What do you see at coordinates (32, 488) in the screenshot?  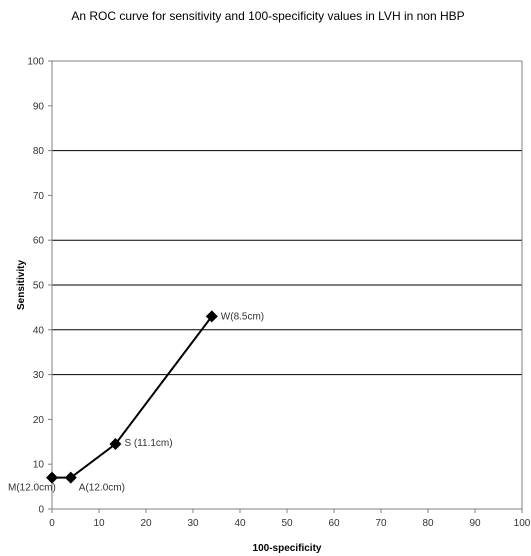 I see `data-point-label: M(12.0cm)` at bounding box center [32, 488].